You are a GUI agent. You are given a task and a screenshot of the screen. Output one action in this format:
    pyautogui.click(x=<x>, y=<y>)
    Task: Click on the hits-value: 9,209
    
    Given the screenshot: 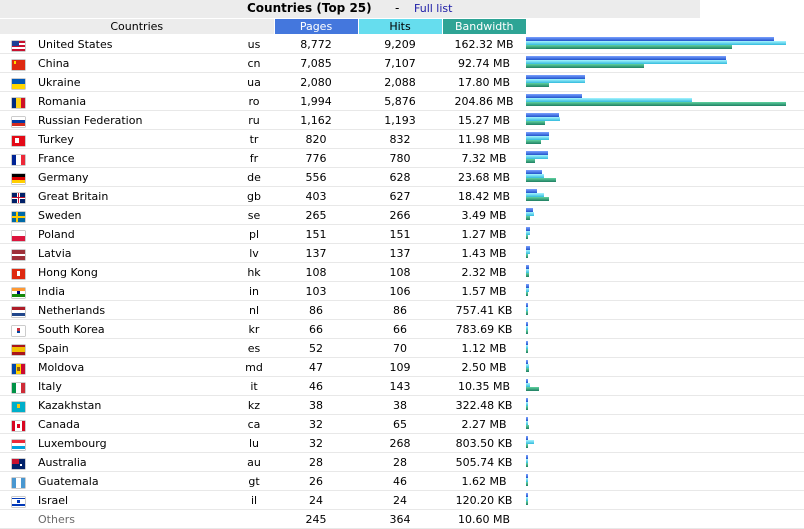 What is the action you would take?
    pyautogui.click(x=400, y=44)
    